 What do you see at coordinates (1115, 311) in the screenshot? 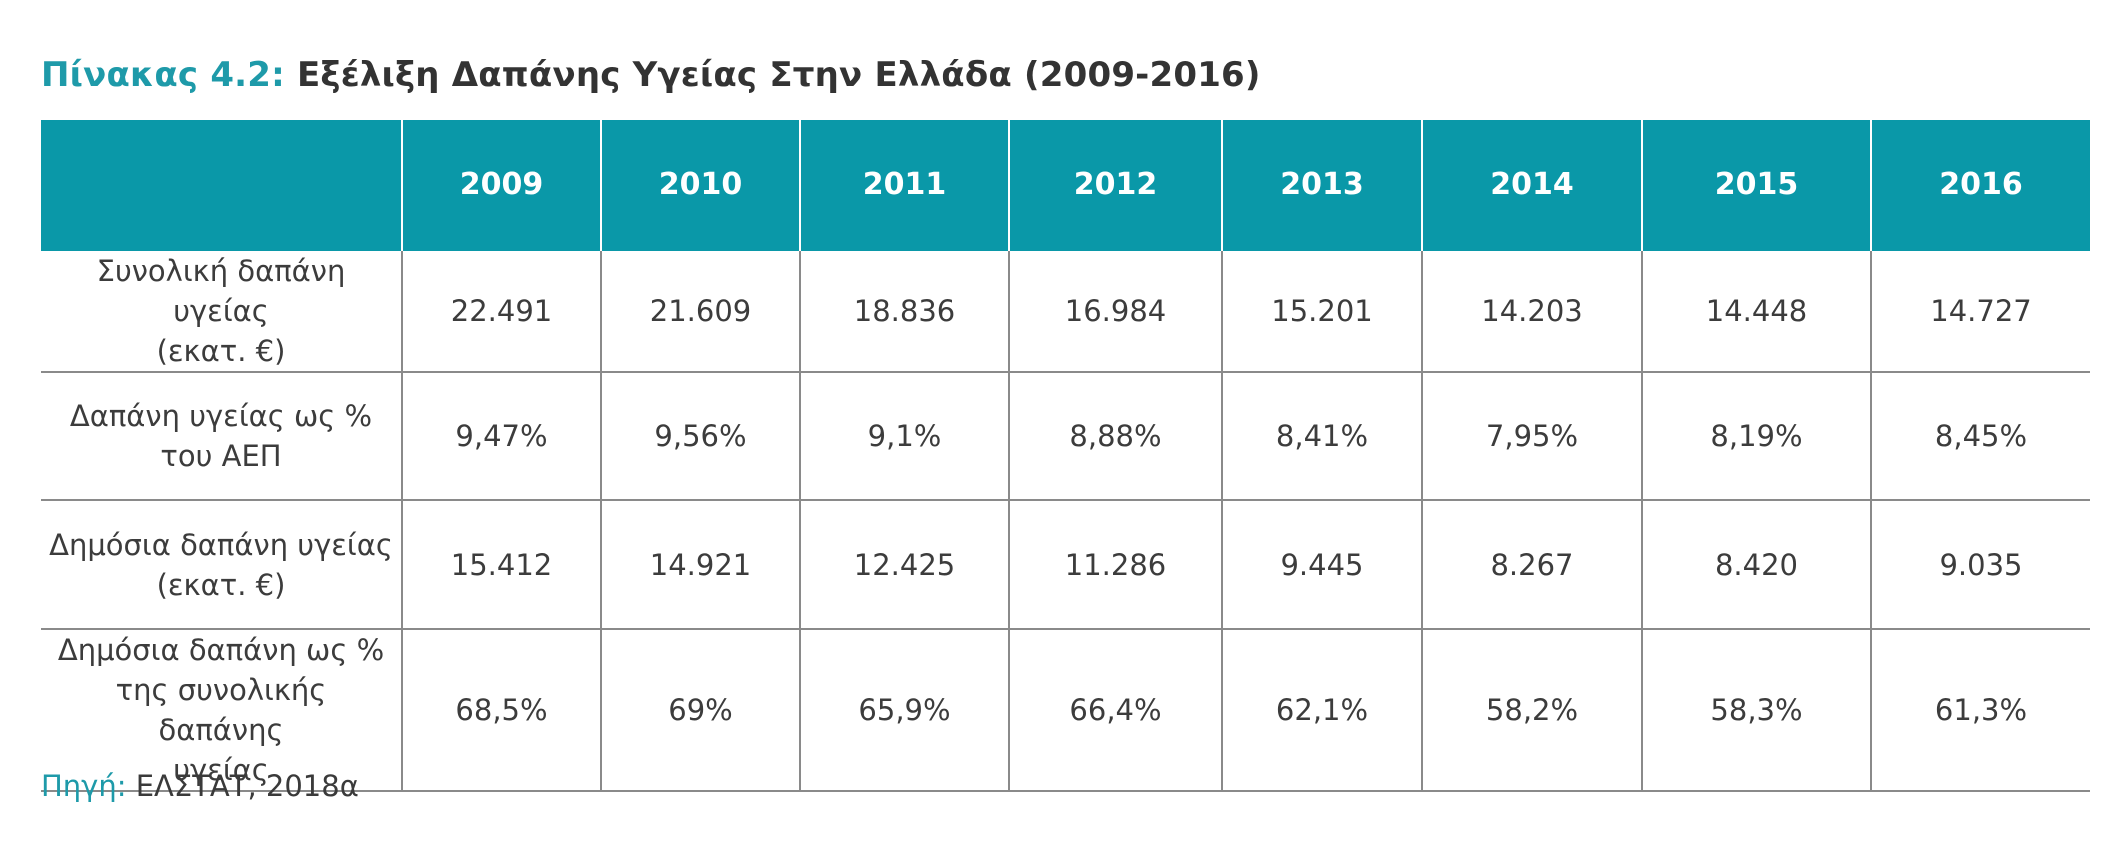
I see `table-cell: 16.984` at bounding box center [1115, 311].